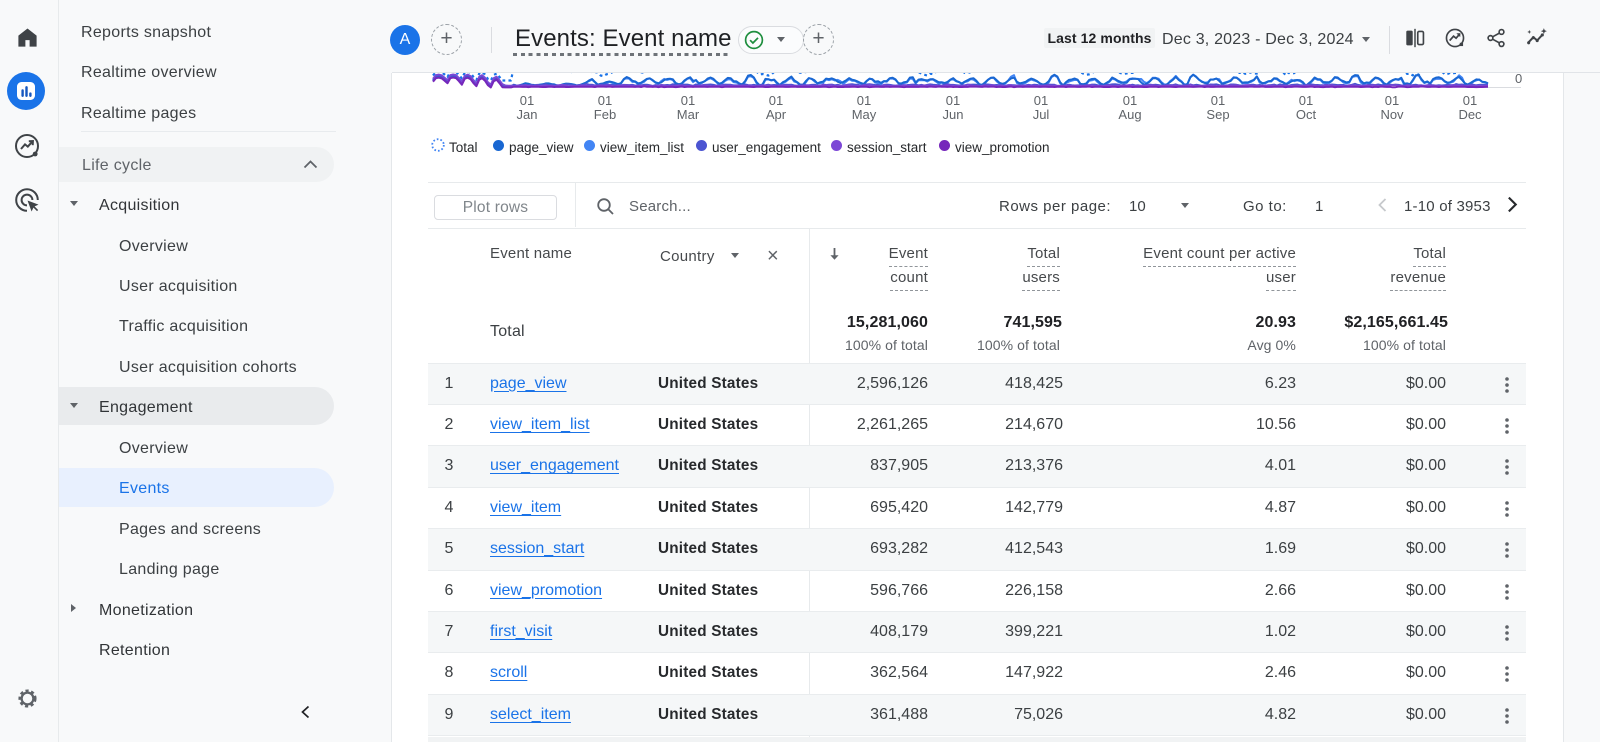  Describe the element at coordinates (1470, 114) in the screenshot. I see `svg-text: Dec` at that location.